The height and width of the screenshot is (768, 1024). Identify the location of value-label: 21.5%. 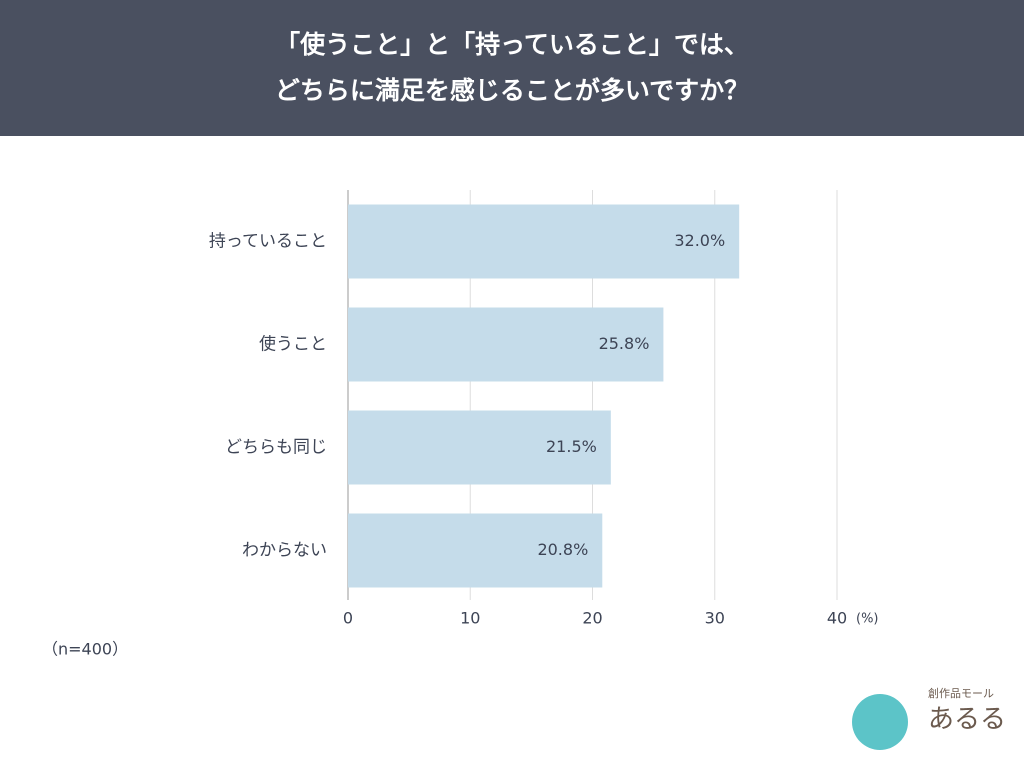
(571, 446).